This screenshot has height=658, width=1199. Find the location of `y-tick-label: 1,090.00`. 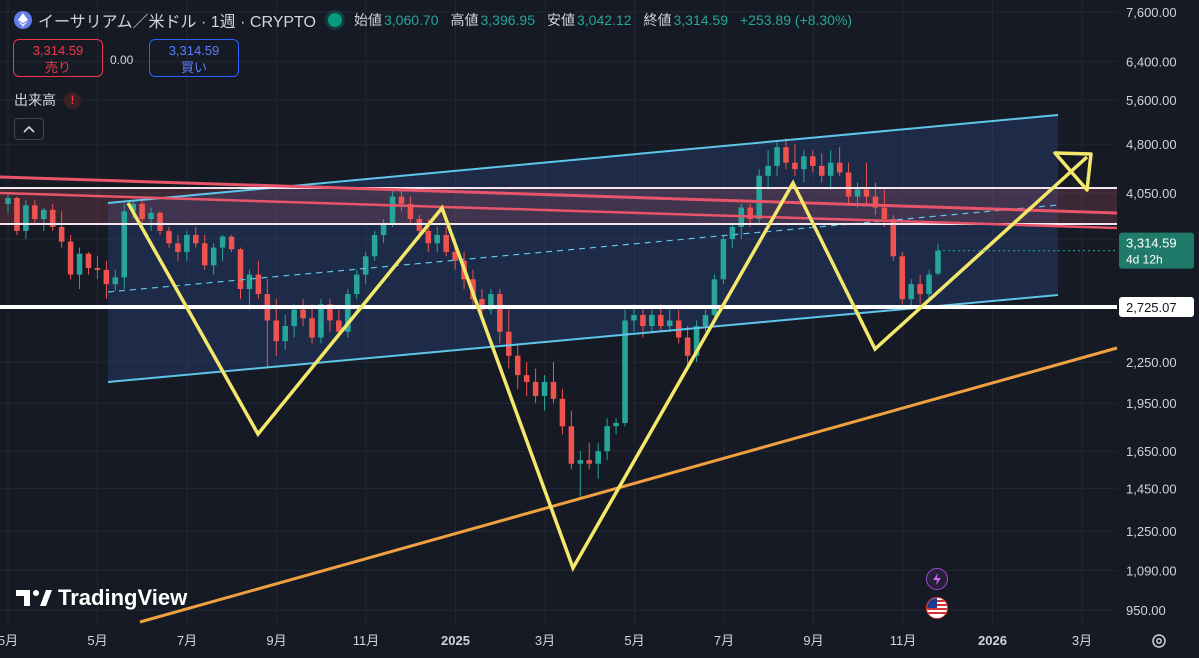

y-tick-label: 1,090.00 is located at coordinates (1151, 570).